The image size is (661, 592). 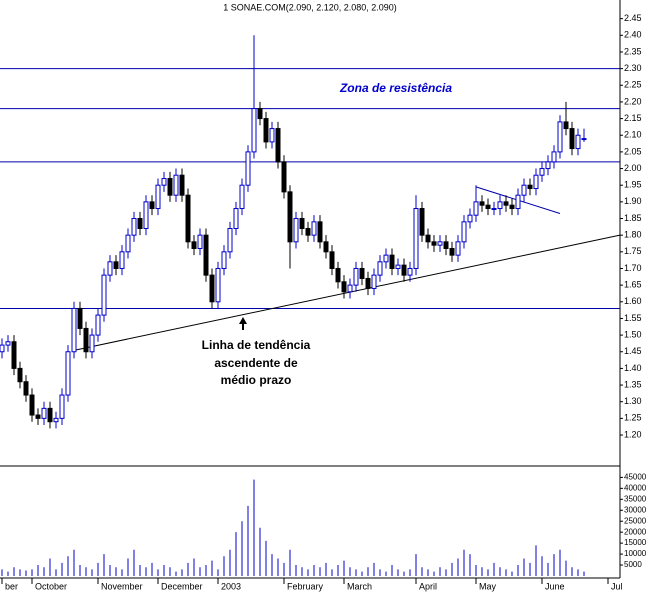 What do you see at coordinates (635, 542) in the screenshot?
I see `y2-tick-label: 15000` at bounding box center [635, 542].